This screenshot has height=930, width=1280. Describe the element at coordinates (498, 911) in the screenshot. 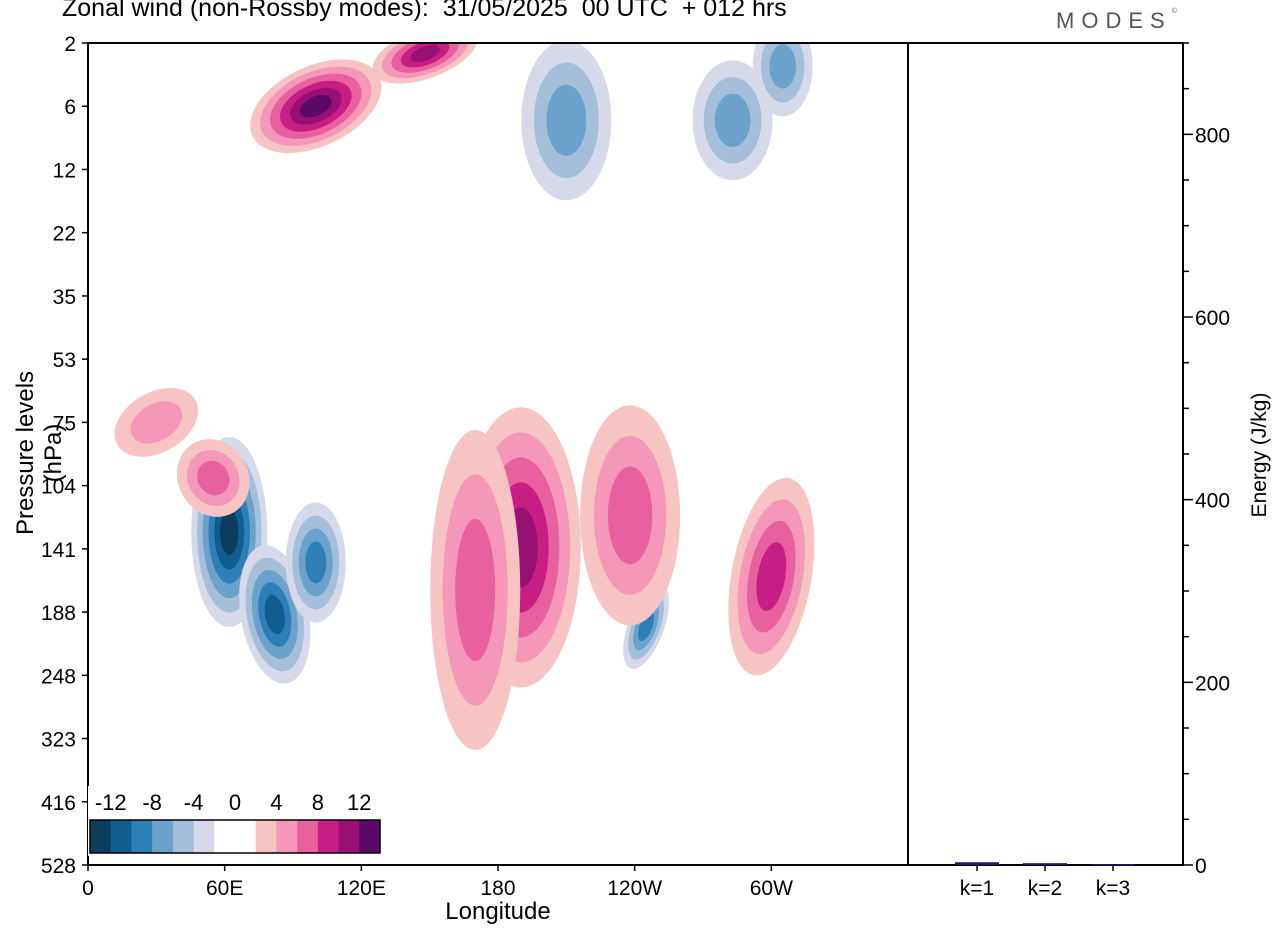

I see `x-axis-label: Longitude` at that location.